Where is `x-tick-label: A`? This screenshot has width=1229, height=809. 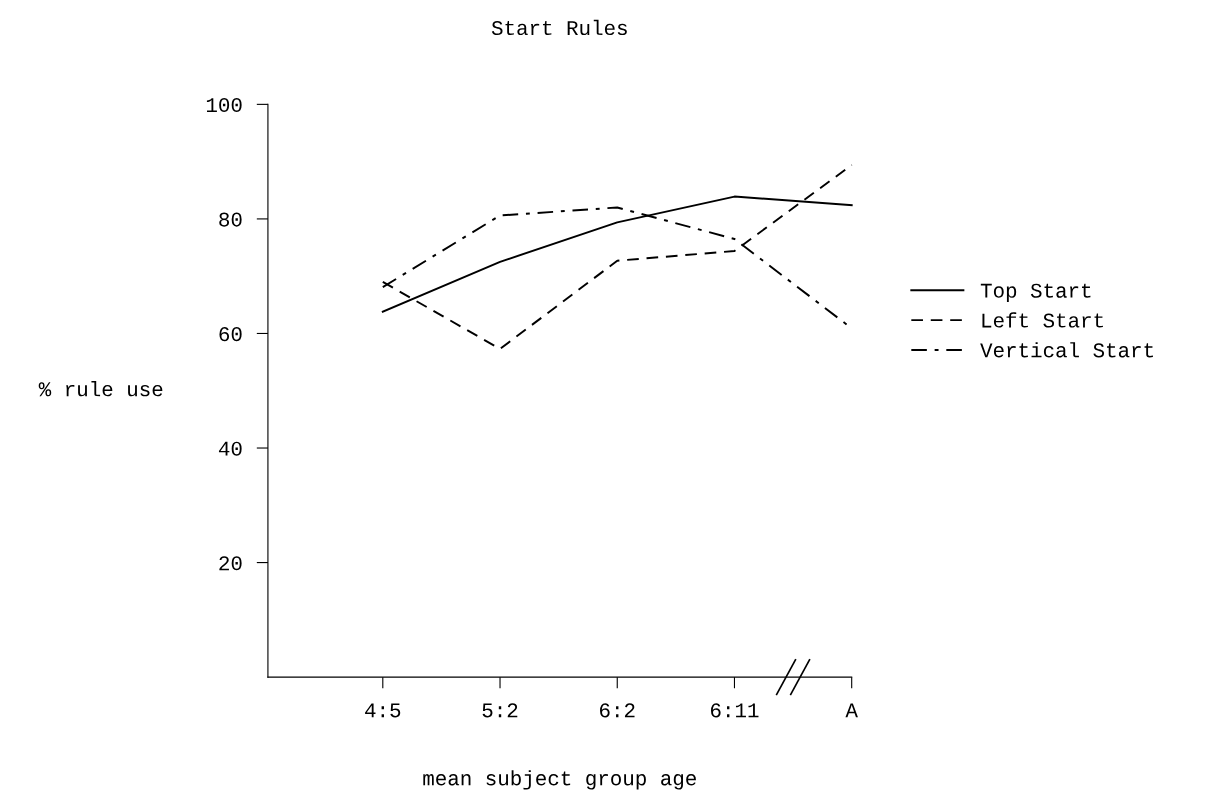 x-tick-label: A is located at coordinates (851, 710).